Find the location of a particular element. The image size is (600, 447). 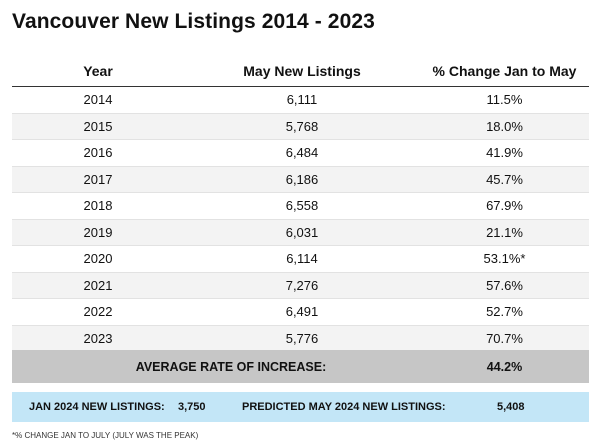

cell-year: 2017 is located at coordinates (98, 179).